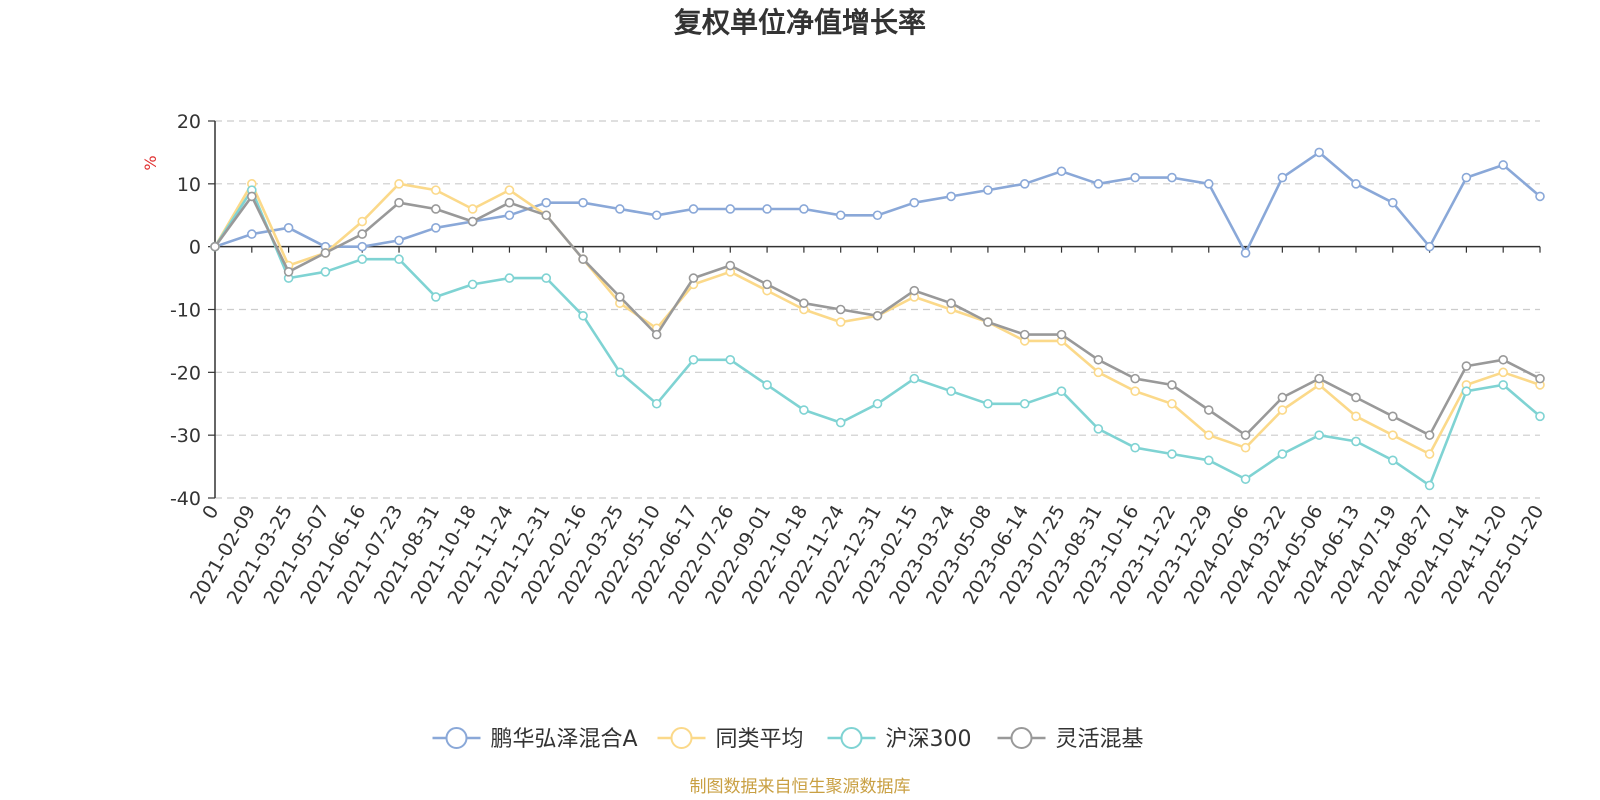 Image resolution: width=1600 pixels, height=800 pixels. I want to click on legend-item-1: 同类平均, so click(730, 739).